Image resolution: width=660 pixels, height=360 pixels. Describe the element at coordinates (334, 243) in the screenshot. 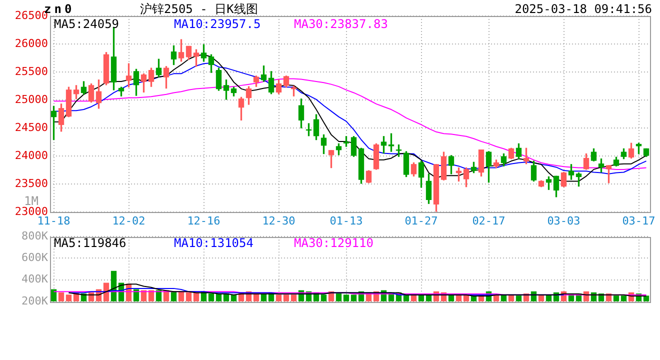

I see `text: MA30:129110` at that location.